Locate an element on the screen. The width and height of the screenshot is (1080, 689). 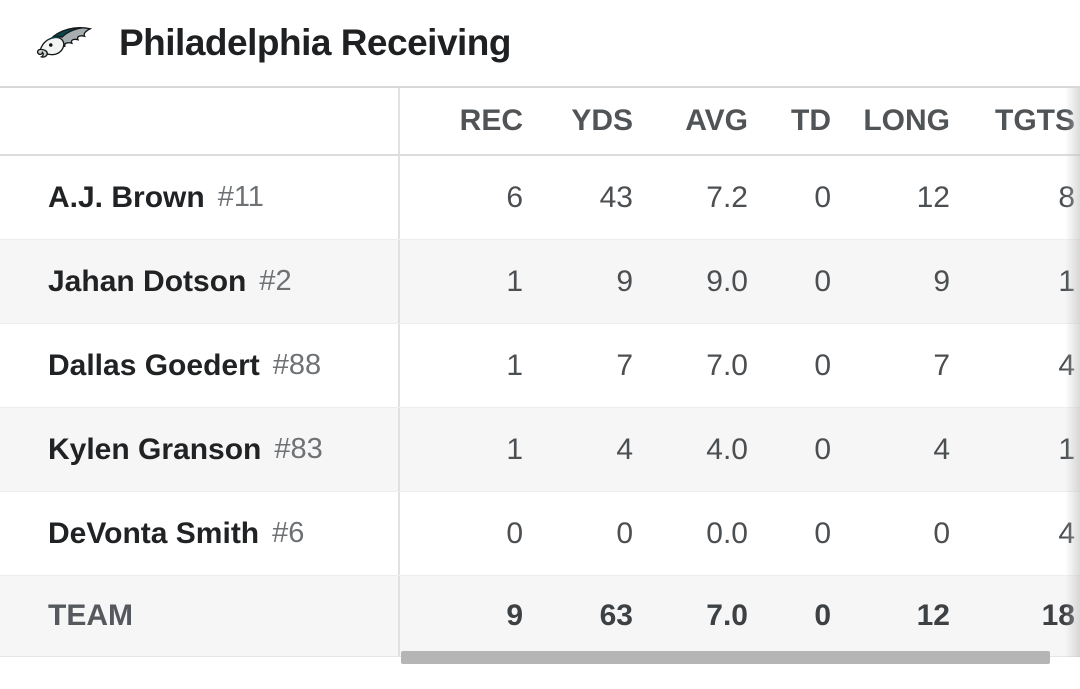
column-header-long: LONG is located at coordinates (906, 120).